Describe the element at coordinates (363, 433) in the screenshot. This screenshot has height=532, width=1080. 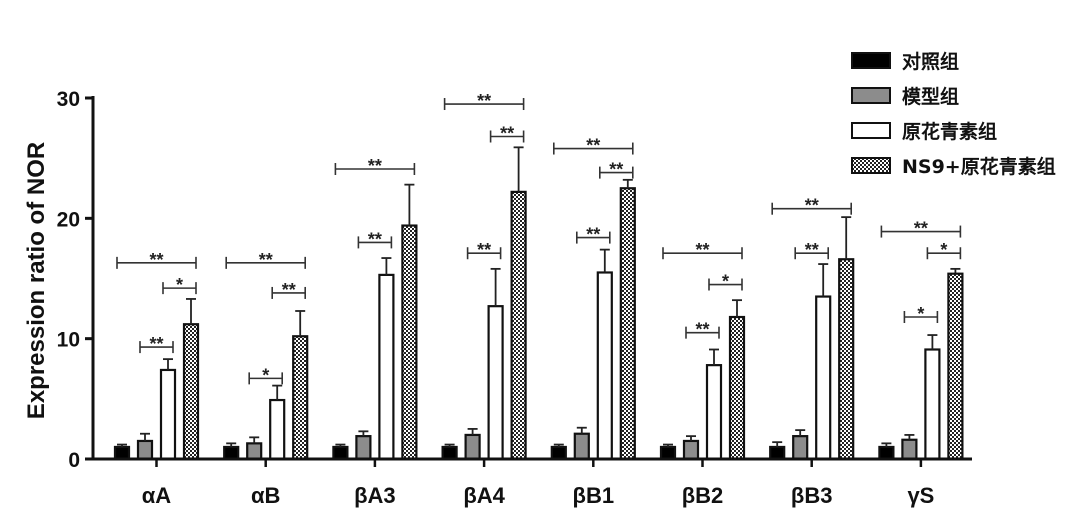
I see `error-bar-βA3-series-1` at that location.